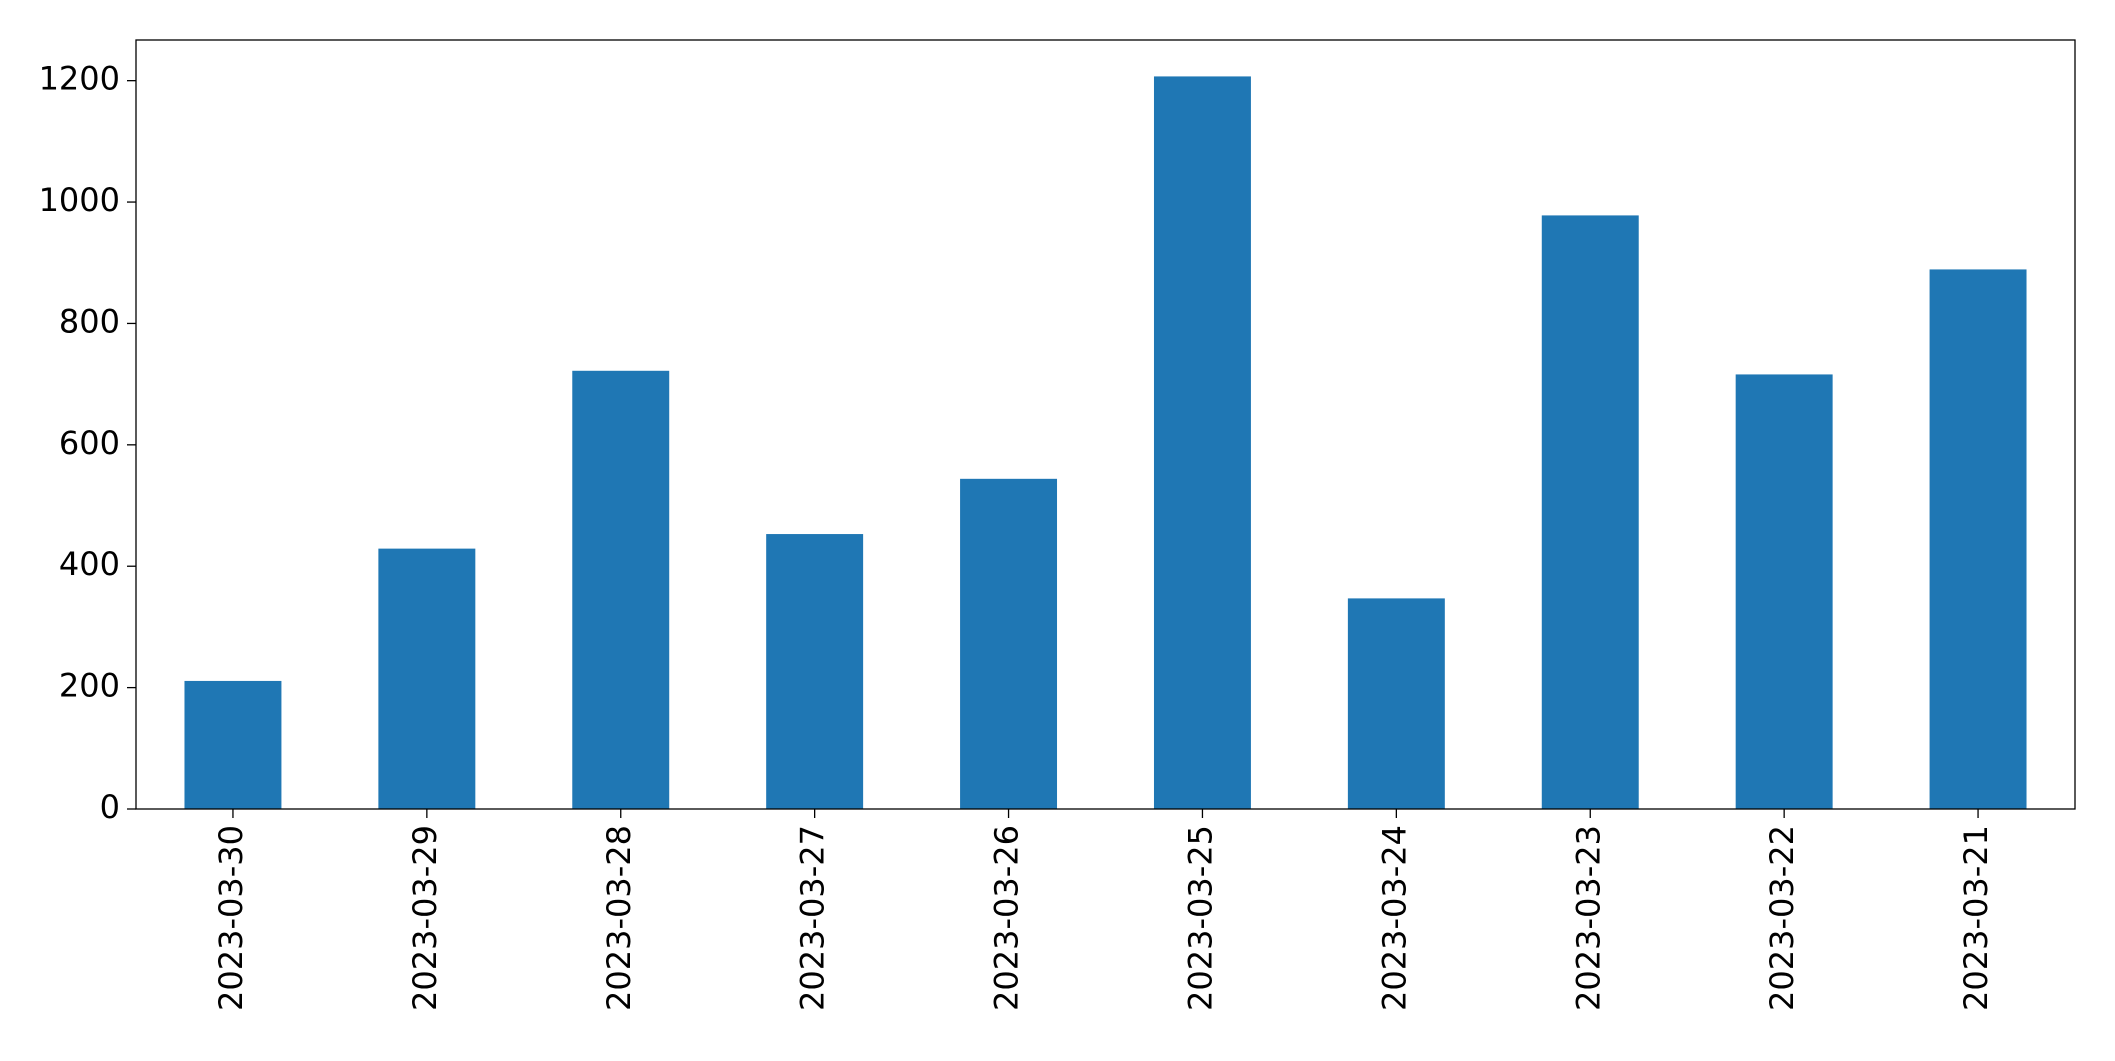 This screenshot has width=2115, height=1061. Describe the element at coordinates (619, 918) in the screenshot. I see `x-tick-label: 2023-03-28` at that location.